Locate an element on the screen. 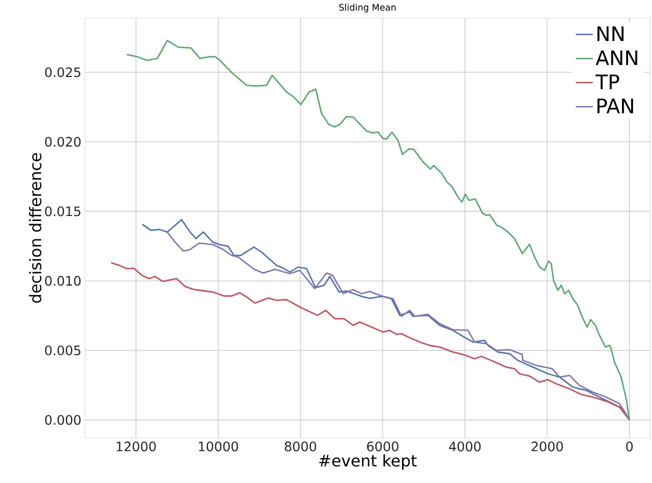 Image resolution: width=652 pixels, height=483 pixels. chart-title: Sliding Mean is located at coordinates (367, 8).